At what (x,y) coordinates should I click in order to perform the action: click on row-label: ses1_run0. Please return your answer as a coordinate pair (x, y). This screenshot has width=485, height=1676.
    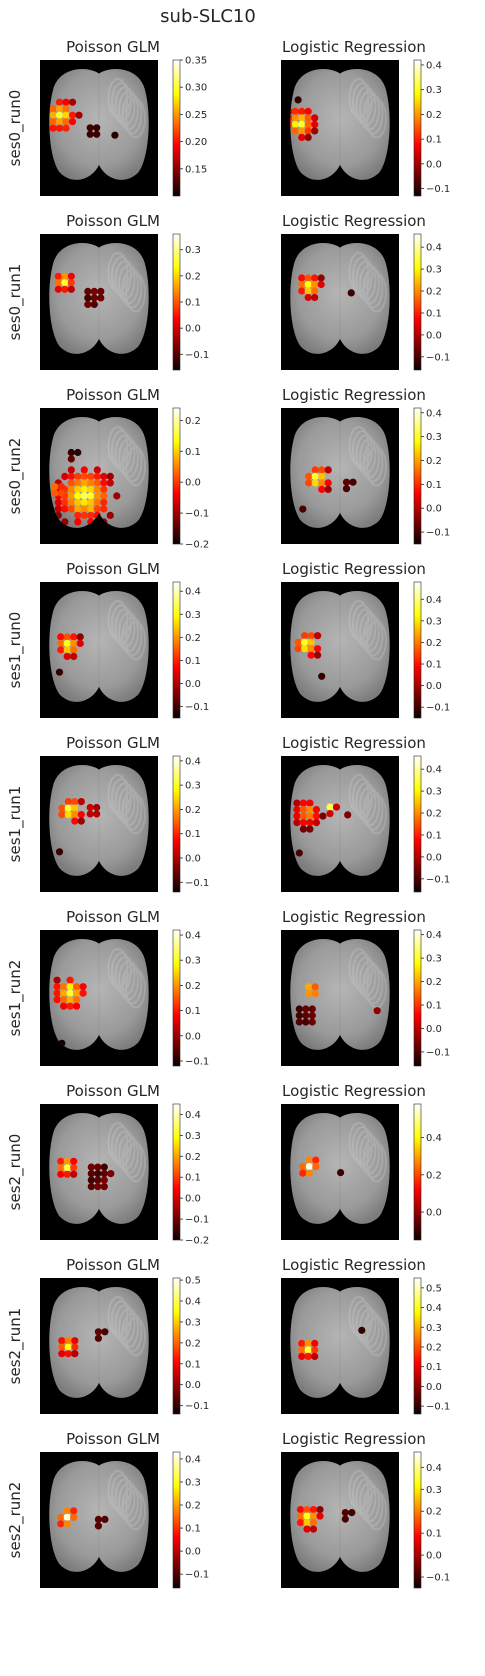
    Looking at the image, I should click on (15, 650).